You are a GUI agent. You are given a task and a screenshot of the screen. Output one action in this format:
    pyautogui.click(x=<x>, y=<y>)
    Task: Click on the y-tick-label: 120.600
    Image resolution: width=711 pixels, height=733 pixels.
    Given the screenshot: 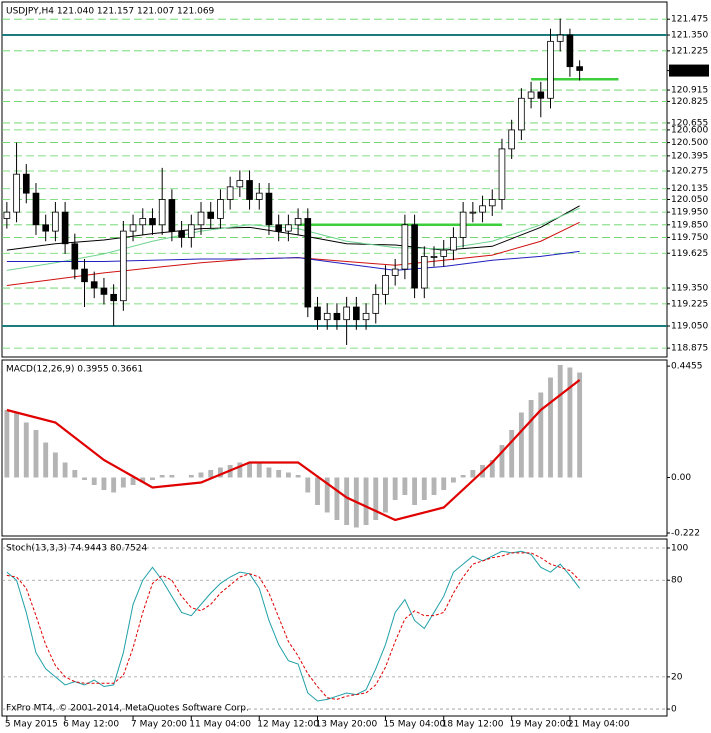 What is the action you would take?
    pyautogui.click(x=689, y=130)
    